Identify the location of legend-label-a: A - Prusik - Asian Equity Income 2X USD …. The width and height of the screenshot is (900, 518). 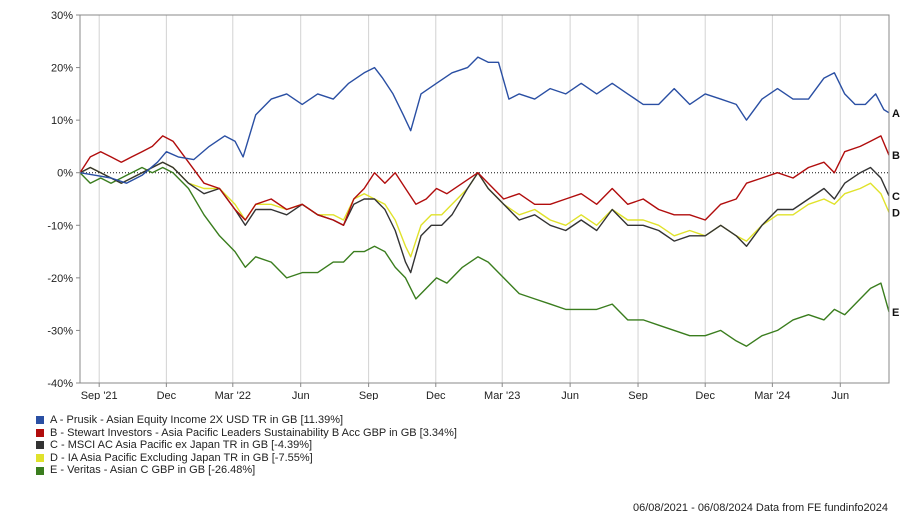
(197, 420).